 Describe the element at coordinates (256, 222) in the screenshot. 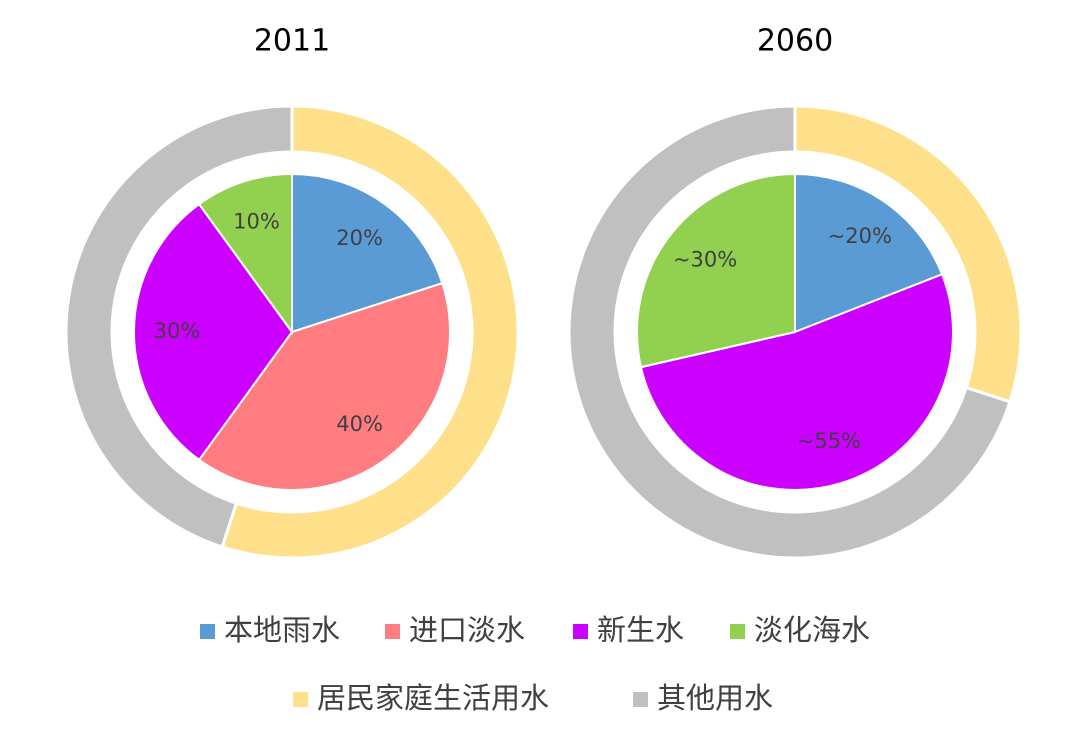

I see `value-label: 10%` at that location.